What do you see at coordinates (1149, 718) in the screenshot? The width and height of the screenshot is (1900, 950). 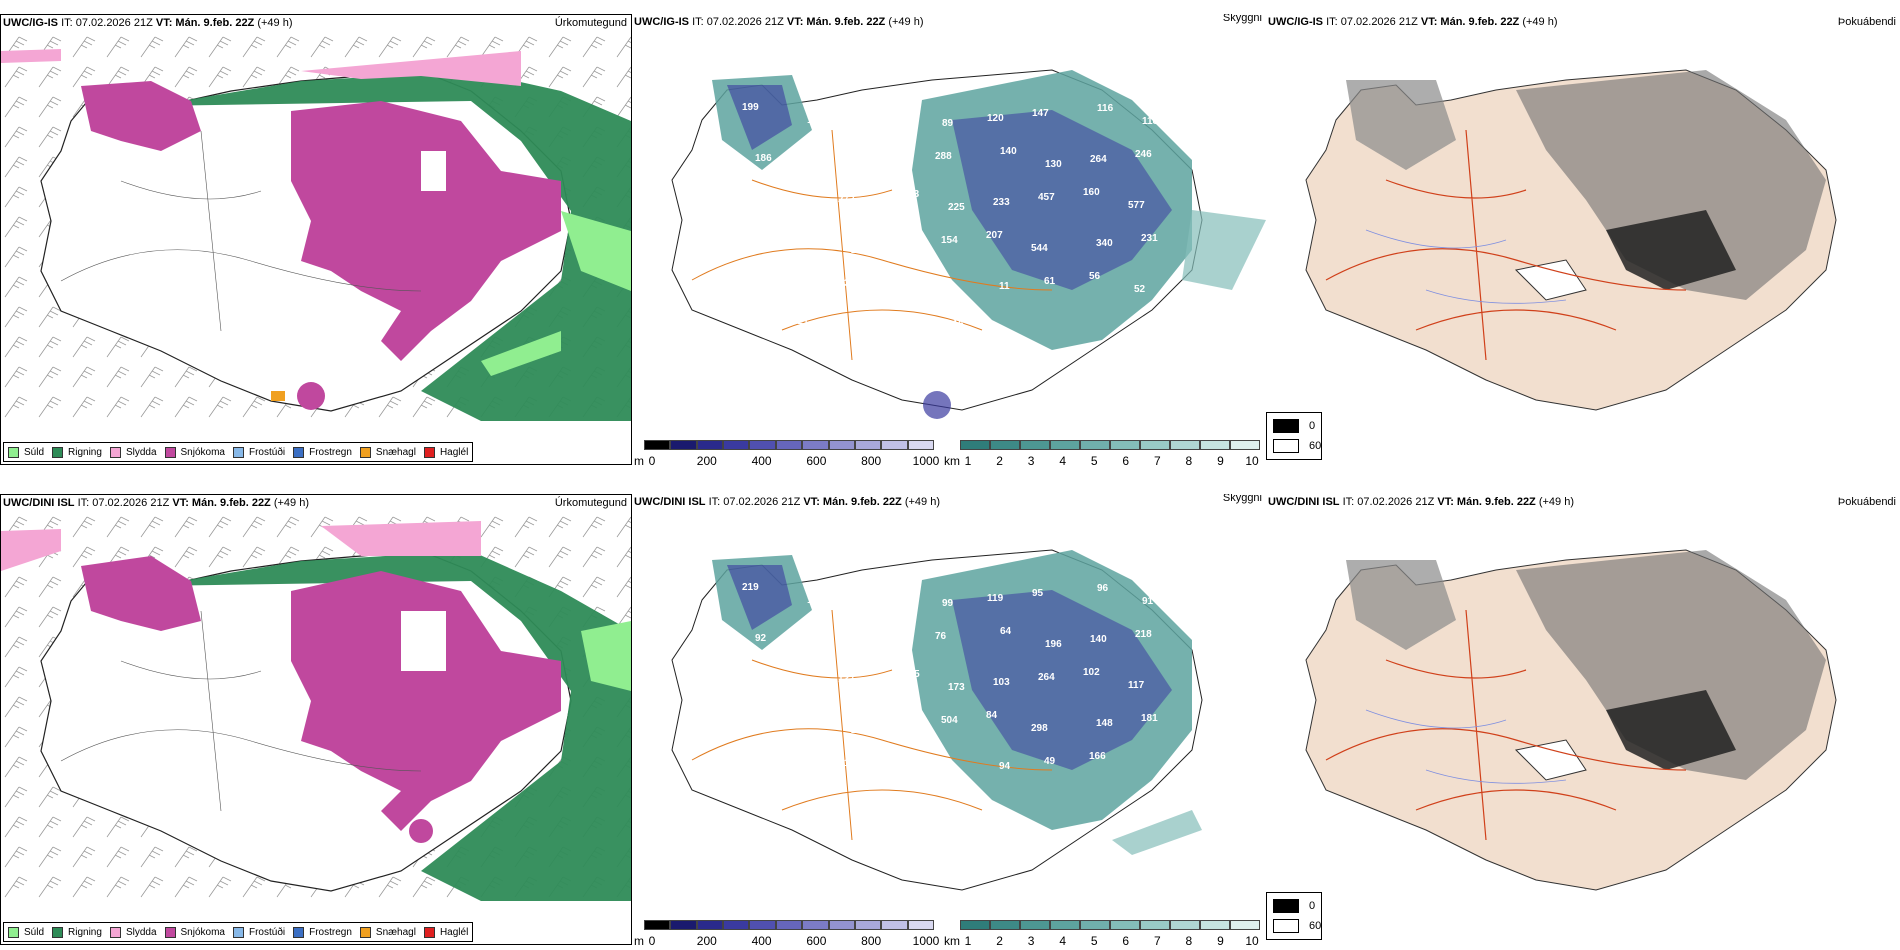 I see `cloud-height-label: 181` at bounding box center [1149, 718].